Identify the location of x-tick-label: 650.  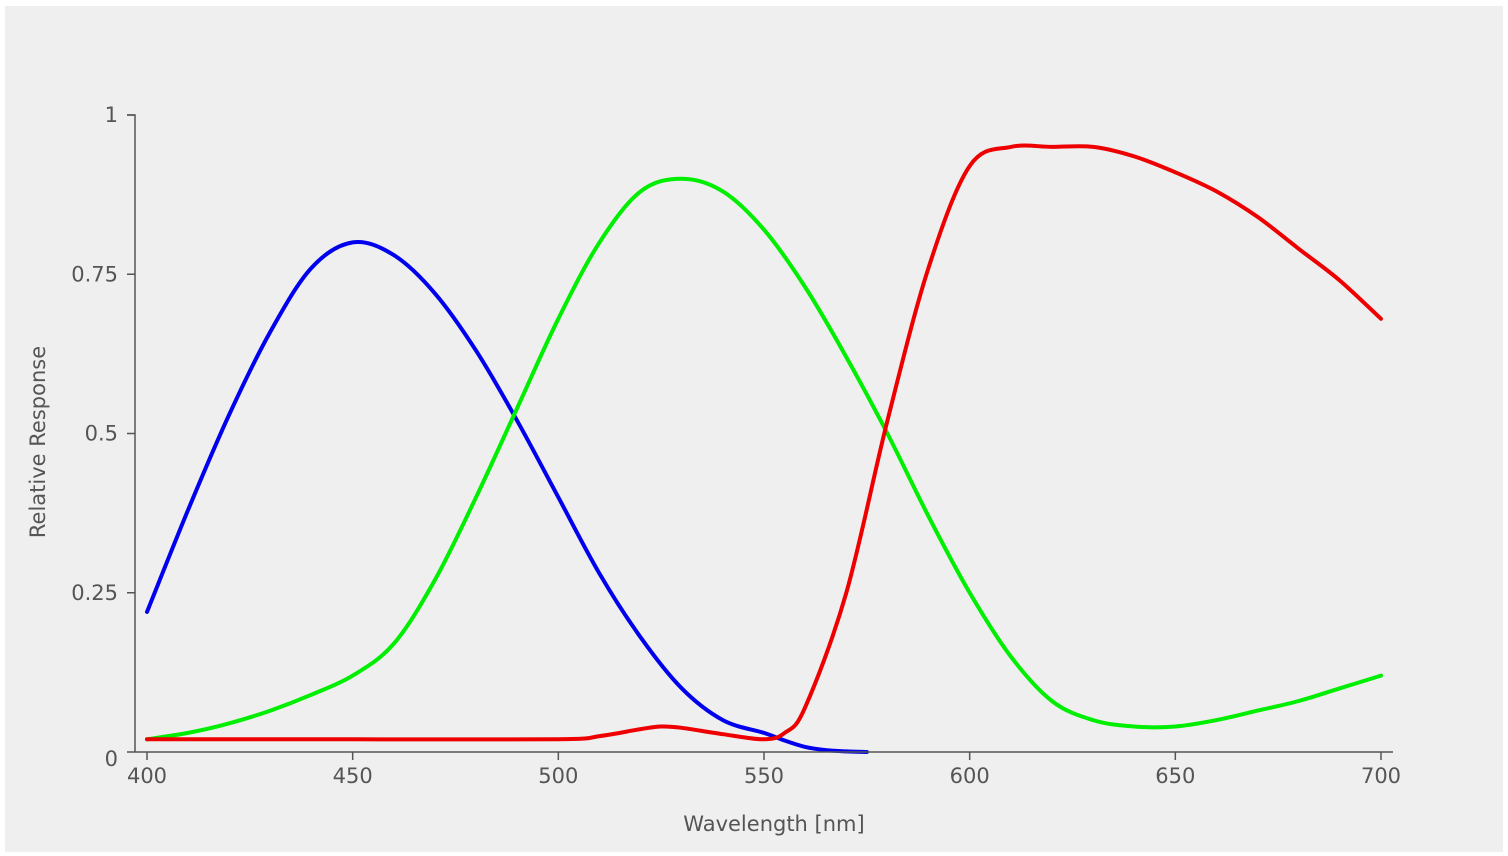
(1175, 776).